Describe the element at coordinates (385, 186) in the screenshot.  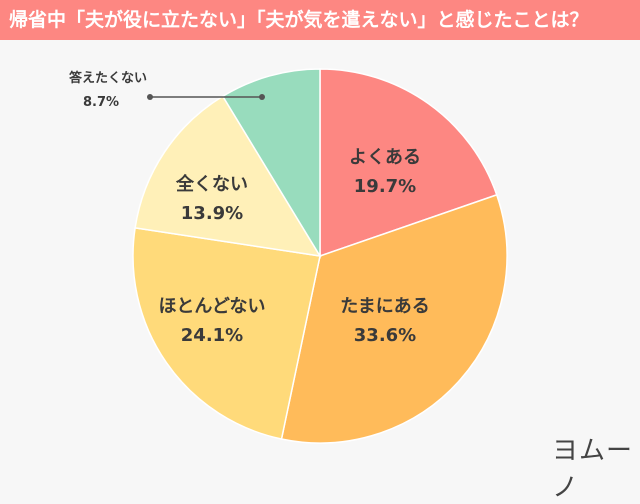
I see `slice-value-0: 19.7%` at that location.